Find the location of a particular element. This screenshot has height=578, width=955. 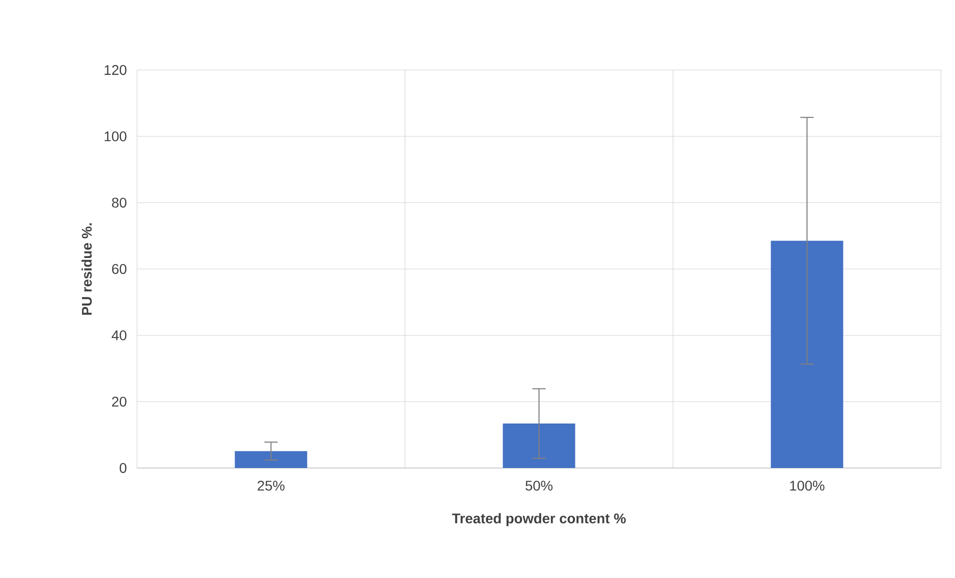

x-tick-label: 25% is located at coordinates (271, 485).